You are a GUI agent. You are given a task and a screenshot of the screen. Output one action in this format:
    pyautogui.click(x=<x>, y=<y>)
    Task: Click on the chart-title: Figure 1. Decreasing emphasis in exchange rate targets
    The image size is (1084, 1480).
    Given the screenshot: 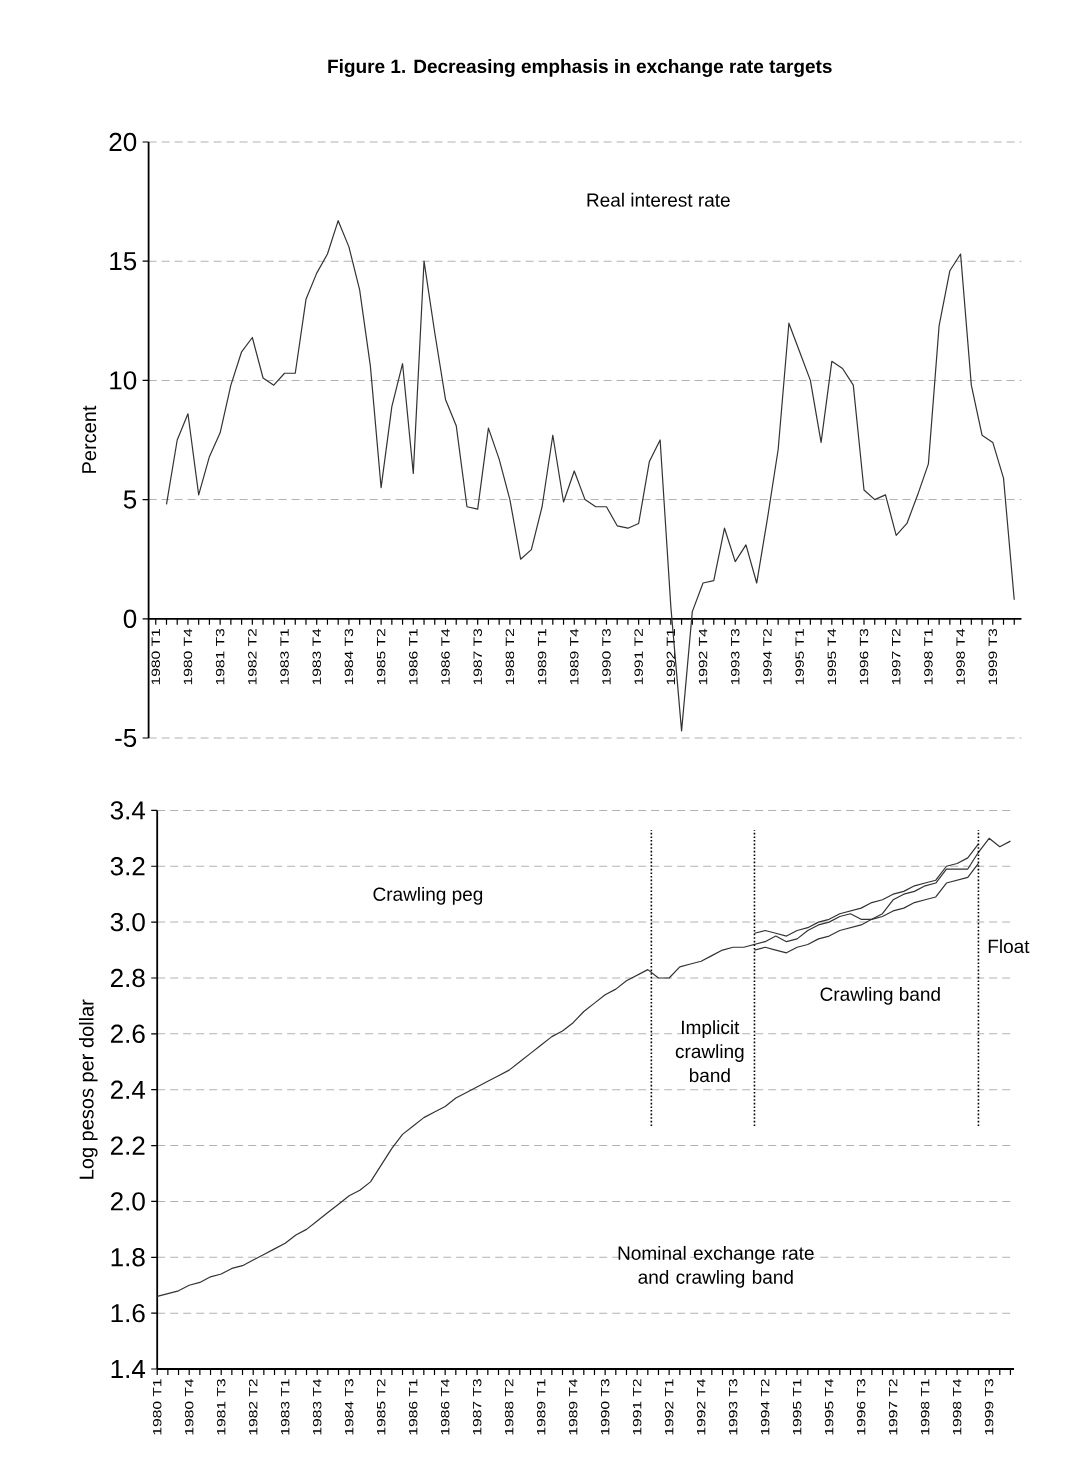 What is the action you would take?
    pyautogui.click(x=580, y=68)
    